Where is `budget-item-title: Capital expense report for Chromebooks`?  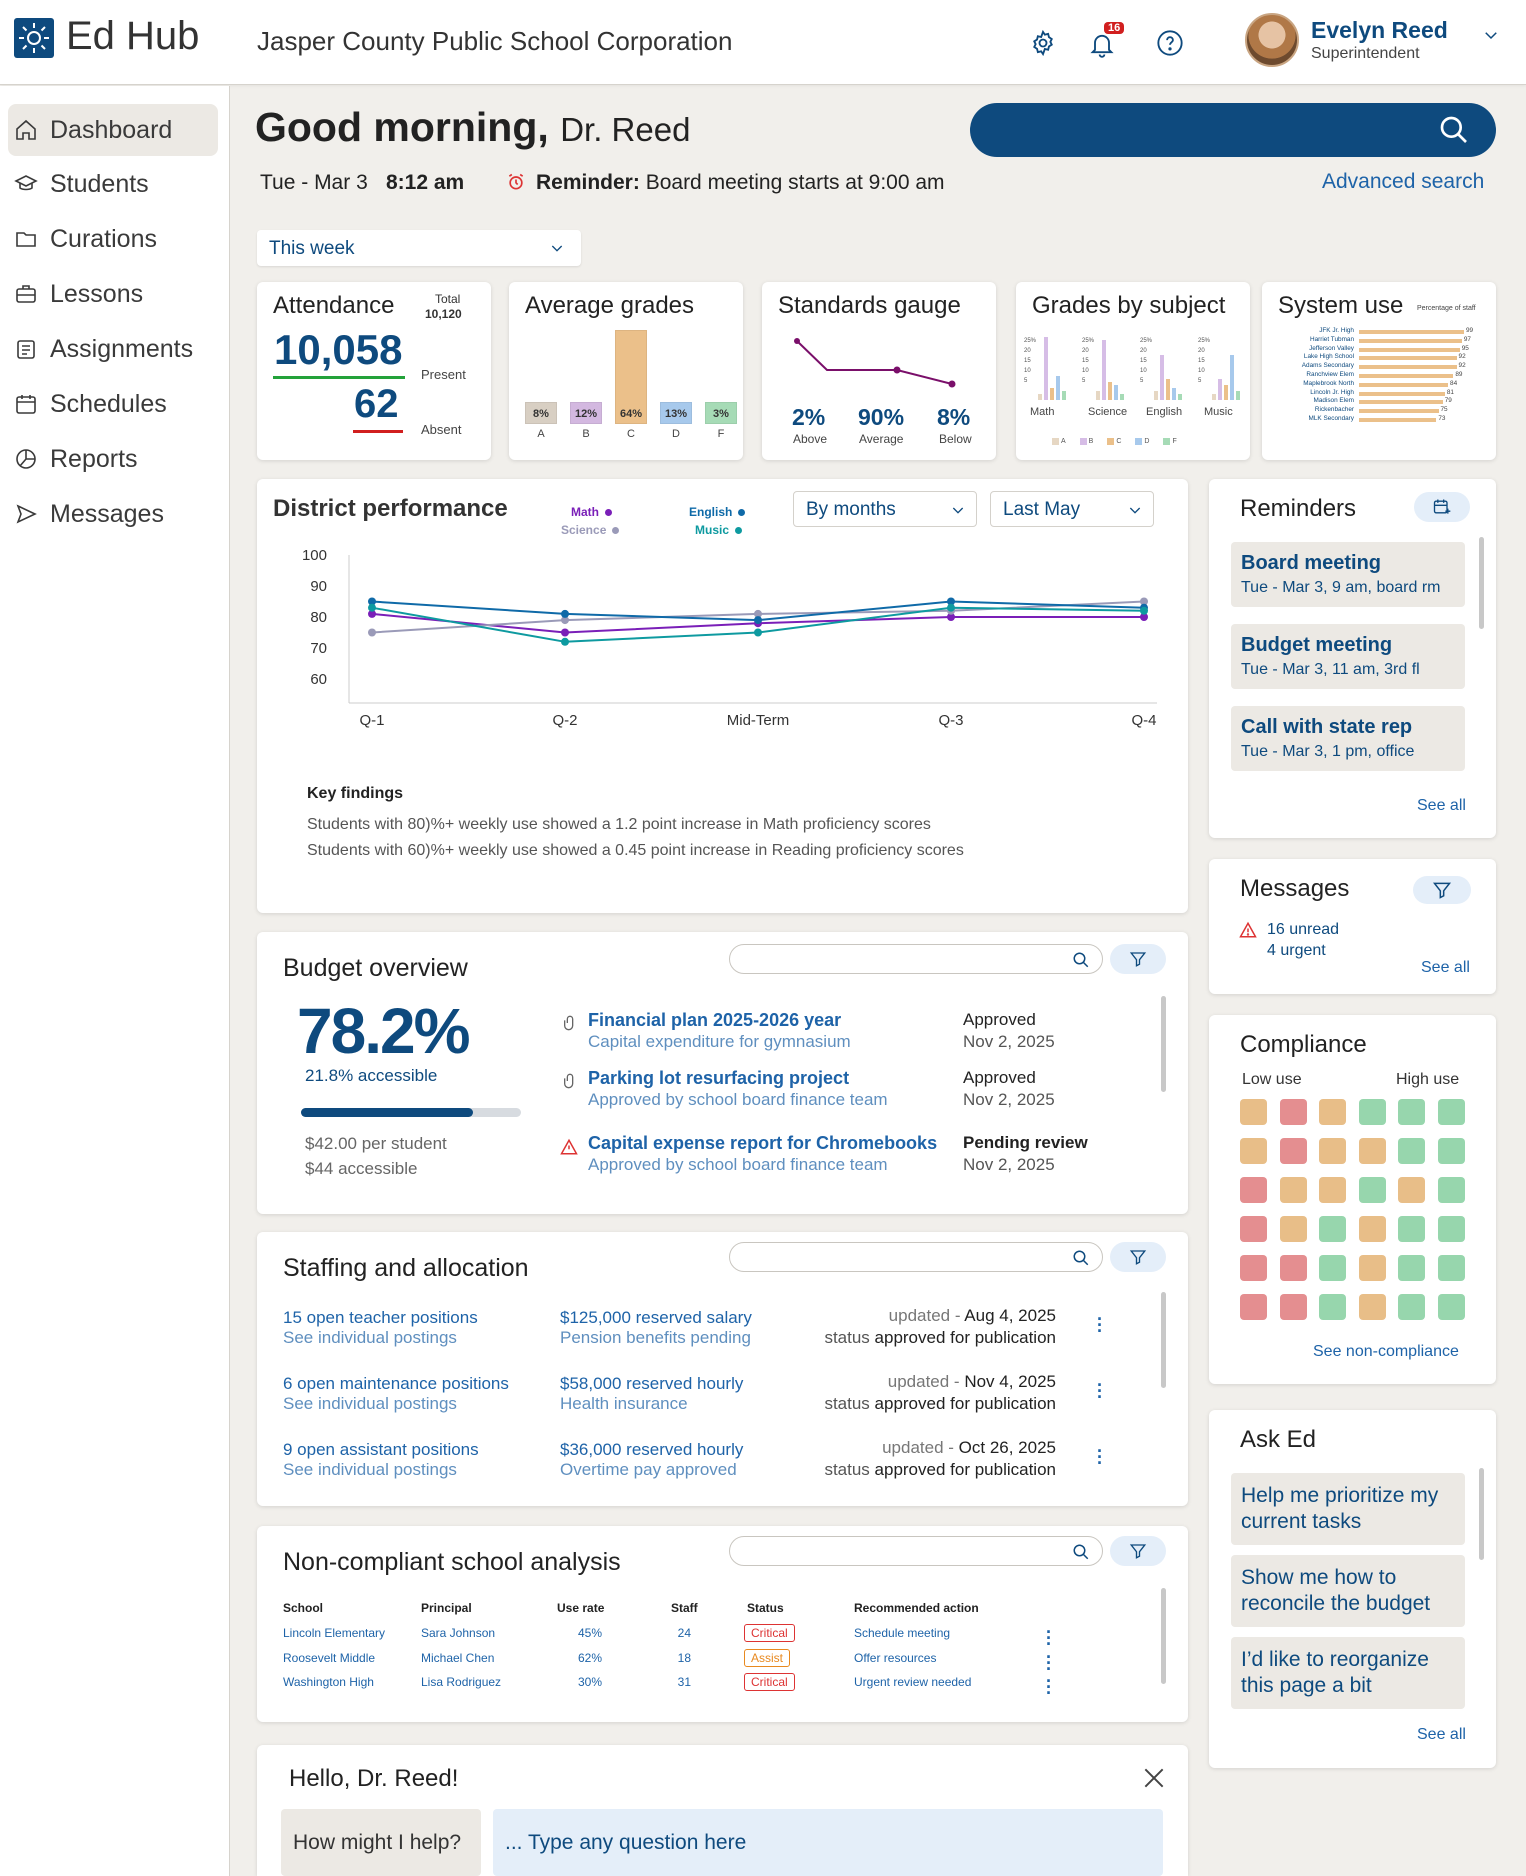
budget-item-title: Capital expense report for Chromebooks is located at coordinates (763, 1143).